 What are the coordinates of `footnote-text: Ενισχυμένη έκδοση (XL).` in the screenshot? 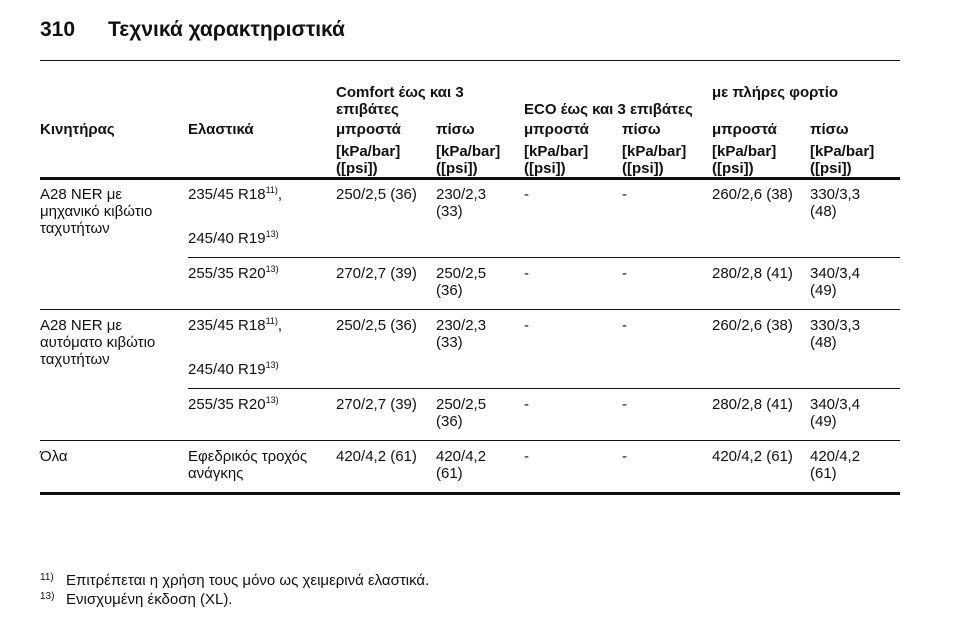 It's located at (149, 599).